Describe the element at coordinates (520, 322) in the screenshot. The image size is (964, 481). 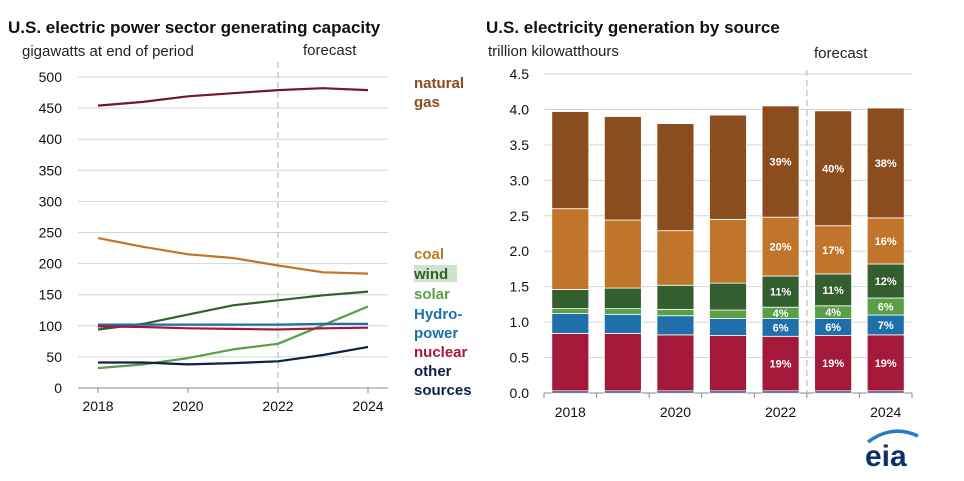
I see `right-ytick-label: 1.0` at that location.